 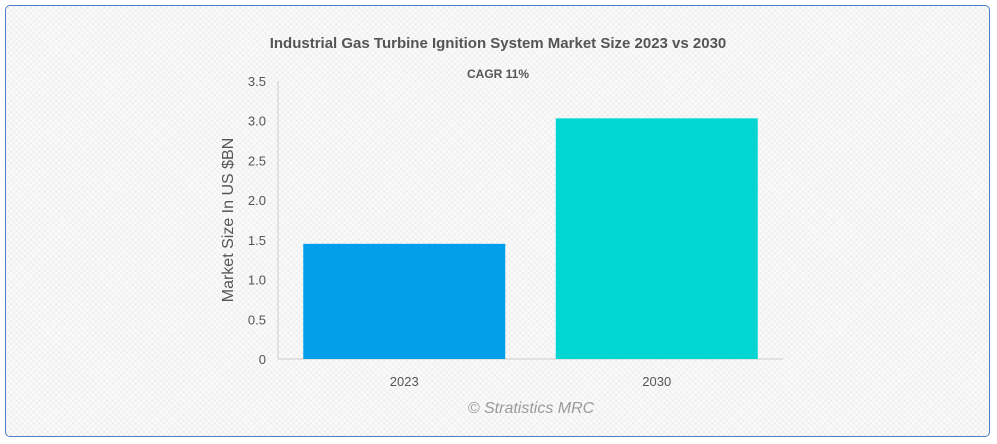 What do you see at coordinates (228, 220) in the screenshot?
I see `y-axis-label: Market Size In US $BN` at bounding box center [228, 220].